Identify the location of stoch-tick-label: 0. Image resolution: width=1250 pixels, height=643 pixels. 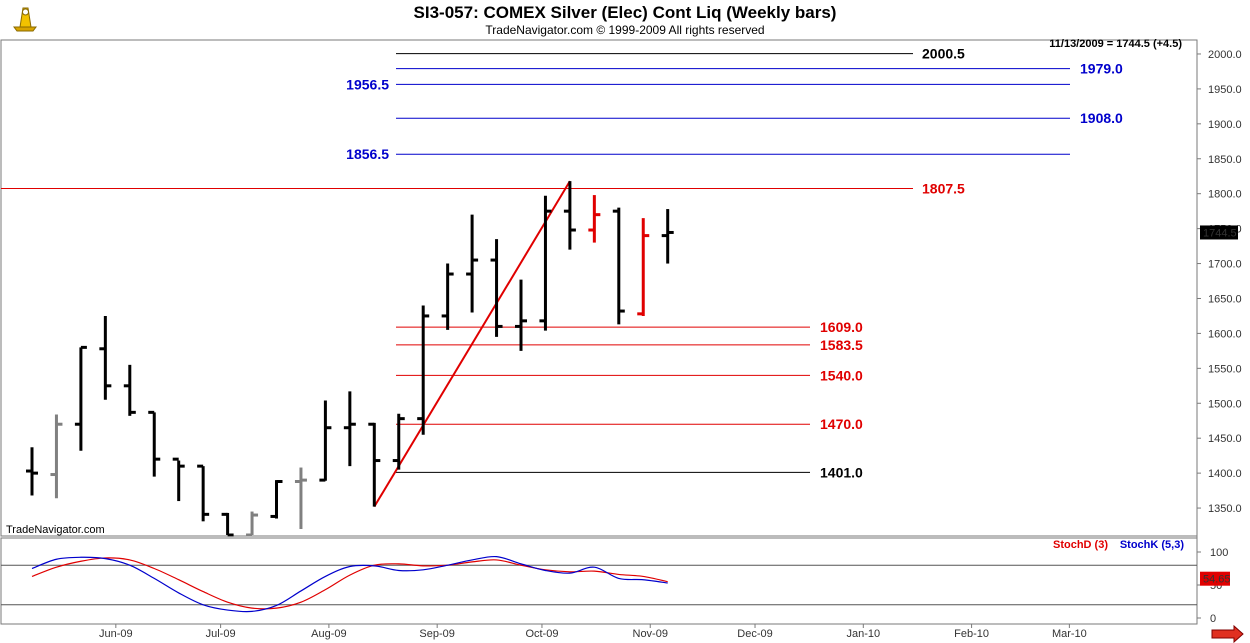
(1213, 619).